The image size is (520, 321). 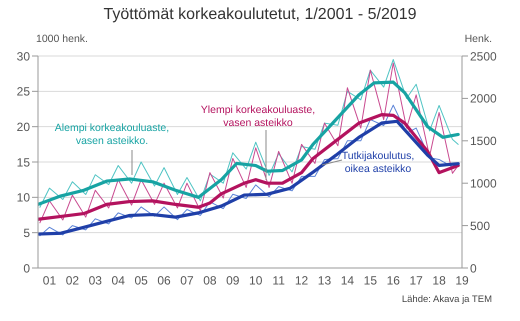 What do you see at coordinates (347, 281) in the screenshot?
I see `x-tick-label: 14` at bounding box center [347, 281].